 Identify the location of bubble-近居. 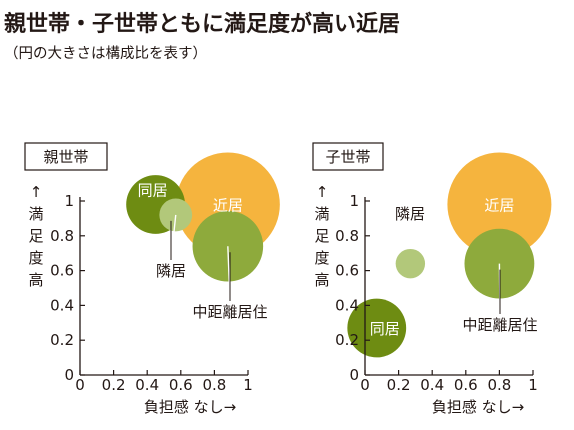
(499, 204).